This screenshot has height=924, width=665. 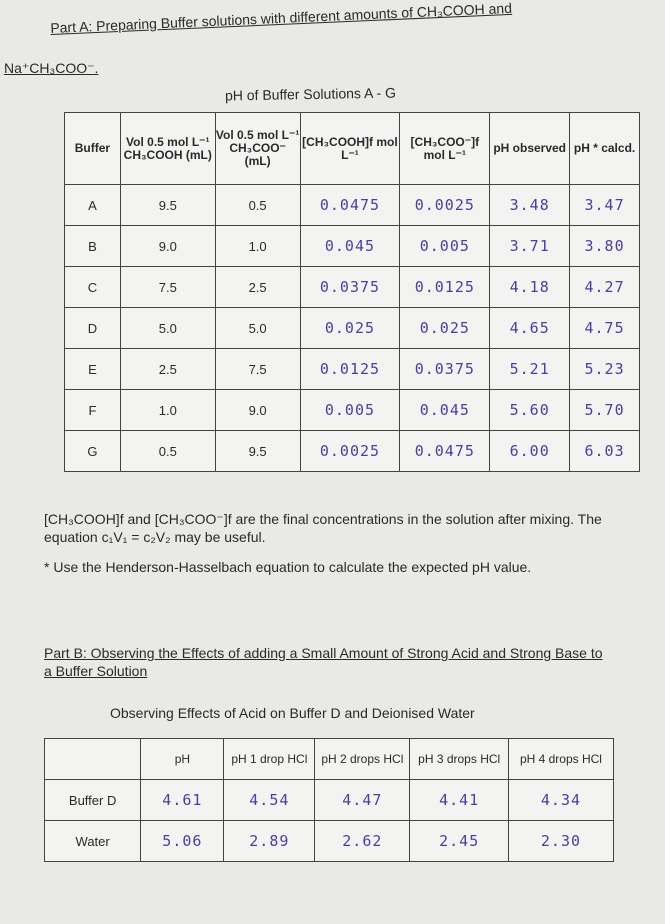 I want to click on header-2-drops: pH 2 drops HCl, so click(x=362, y=759).